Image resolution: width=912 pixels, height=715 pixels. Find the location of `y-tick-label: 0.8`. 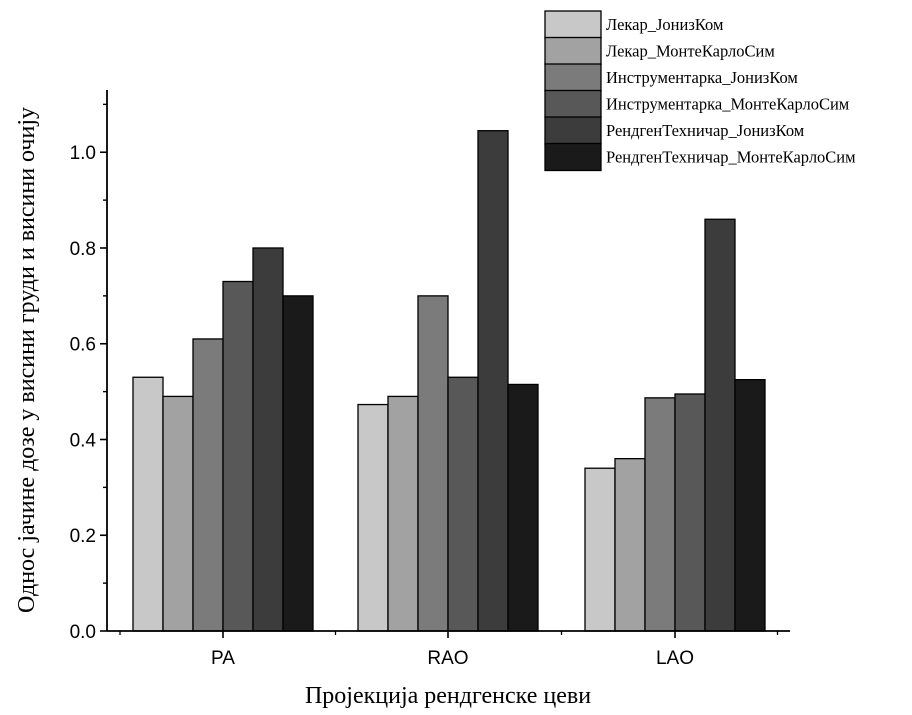

y-tick-label: 0.8 is located at coordinates (83, 249).